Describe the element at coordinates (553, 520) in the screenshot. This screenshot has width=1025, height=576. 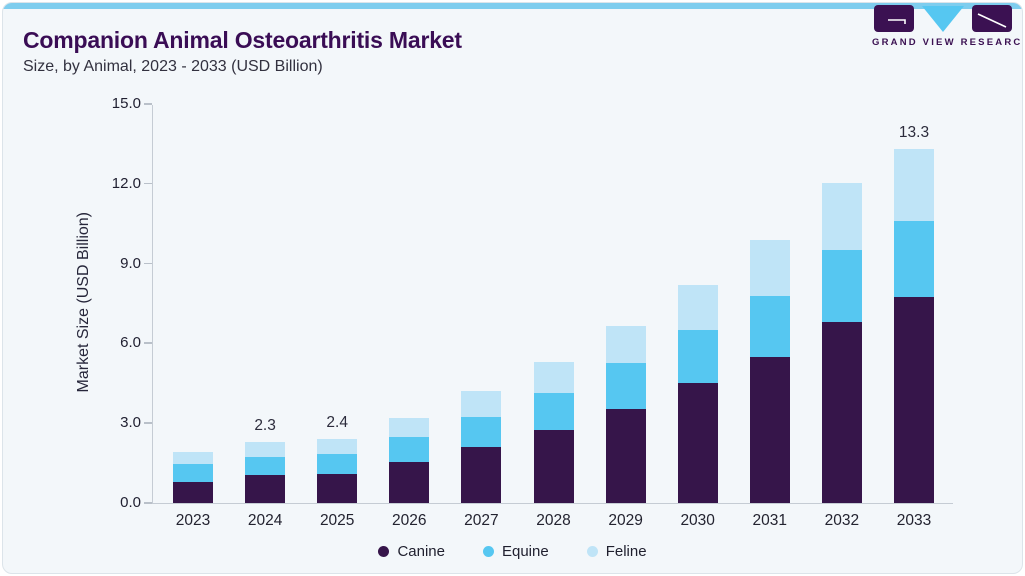
I see `x-axis-label: 2028` at that location.